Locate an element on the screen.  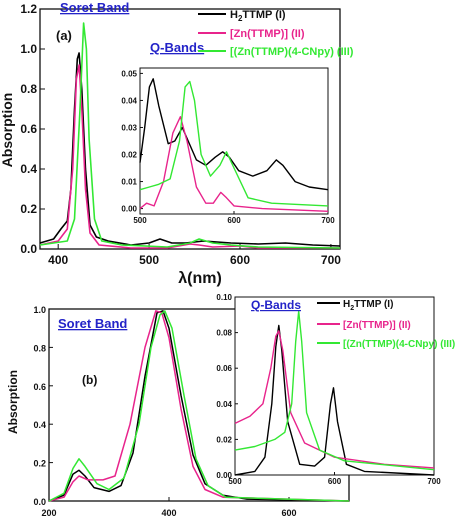
legend-label-zn-ttmp-b: [Zn(TTMP)] (II) is located at coordinates (377, 325).